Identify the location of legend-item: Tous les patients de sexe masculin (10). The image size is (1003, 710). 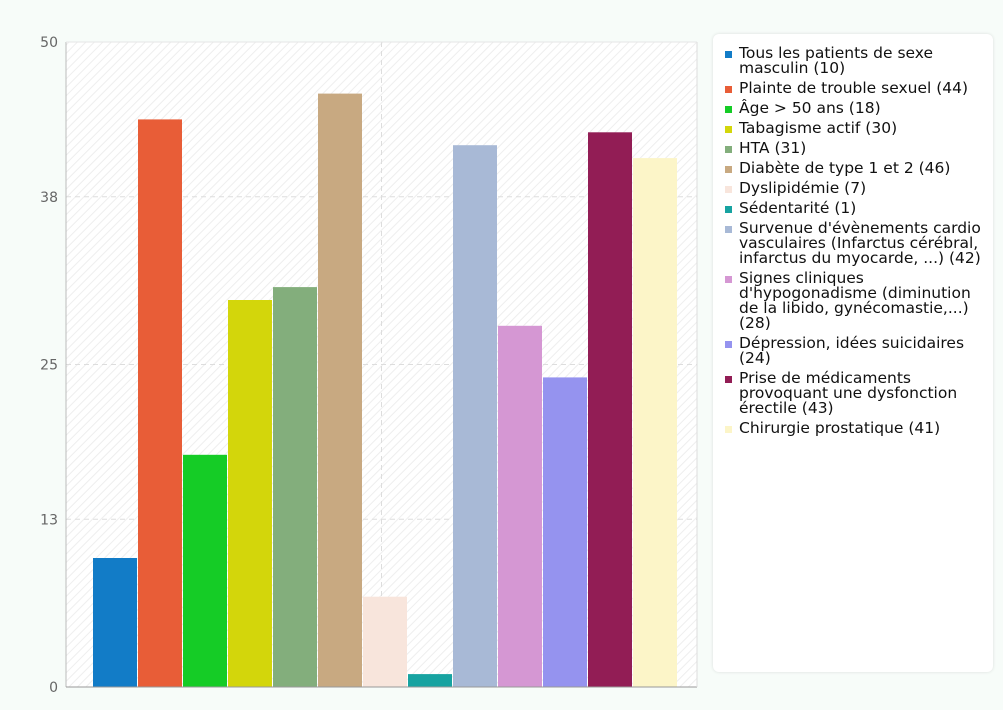
(855, 60).